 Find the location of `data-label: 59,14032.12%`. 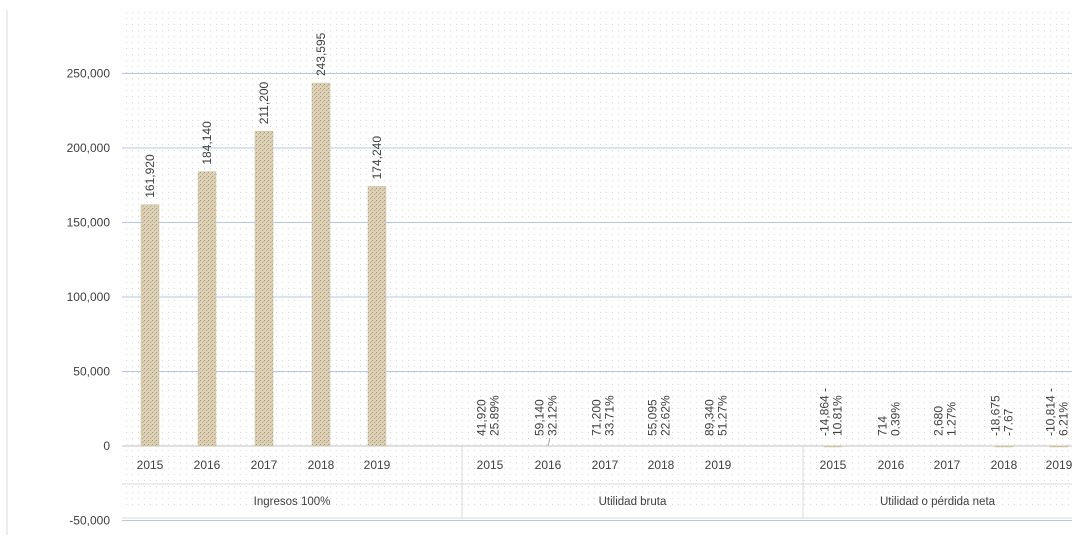

data-label: 59,14032.12% is located at coordinates (546, 415).